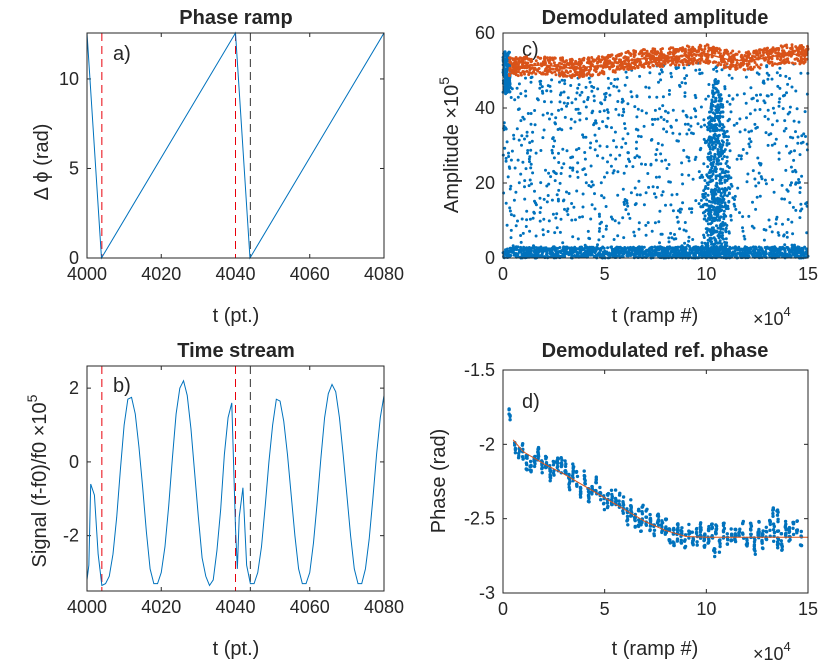  Describe the element at coordinates (706, 609) in the screenshot. I see `x-tick-label: 10` at that location.